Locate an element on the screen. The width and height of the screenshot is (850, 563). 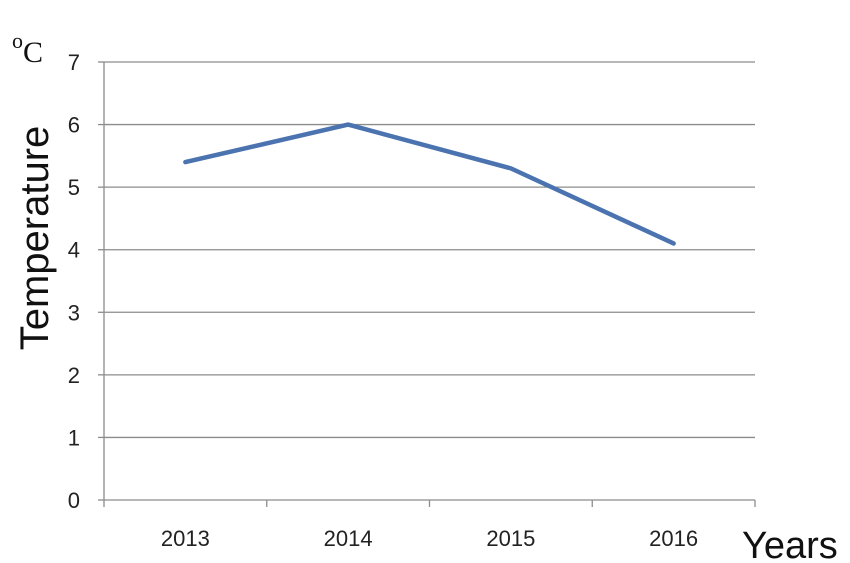
series-group is located at coordinates (429, 184).